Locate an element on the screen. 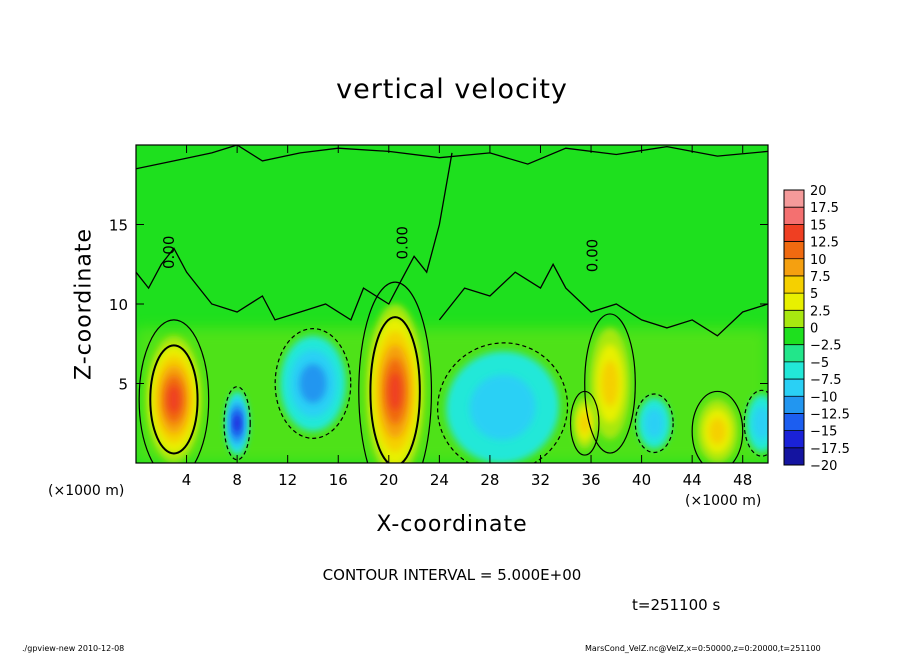 This screenshot has height=654, width=904. colorbar-label: −10 is located at coordinates (823, 397).